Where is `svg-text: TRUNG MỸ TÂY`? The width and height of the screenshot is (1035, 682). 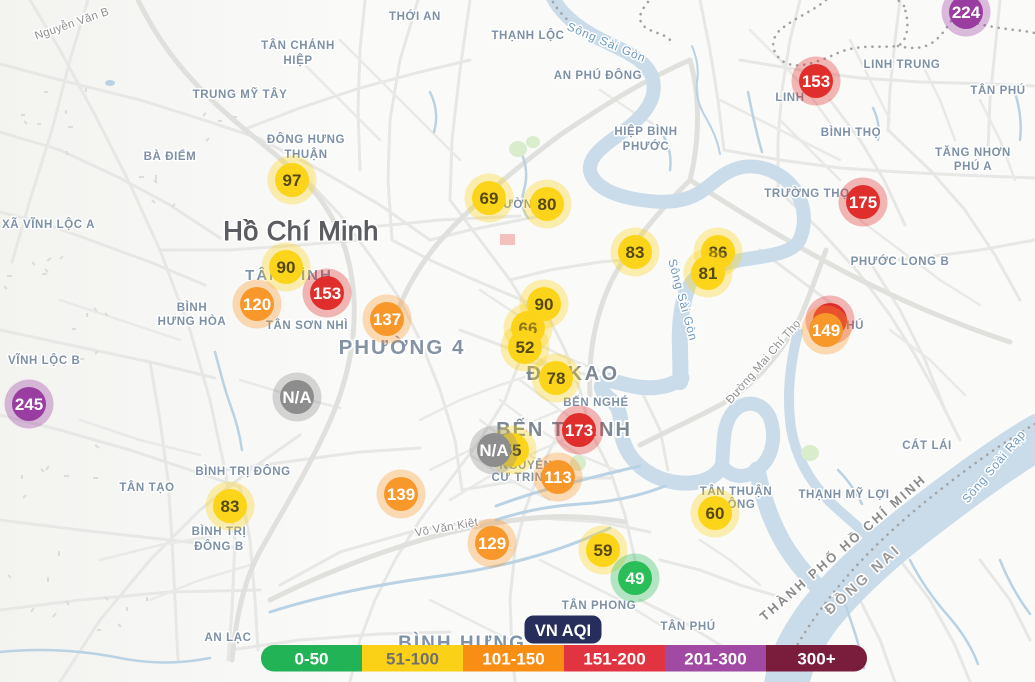
svg-text: TRUNG MỸ TÂY is located at coordinates (240, 94).